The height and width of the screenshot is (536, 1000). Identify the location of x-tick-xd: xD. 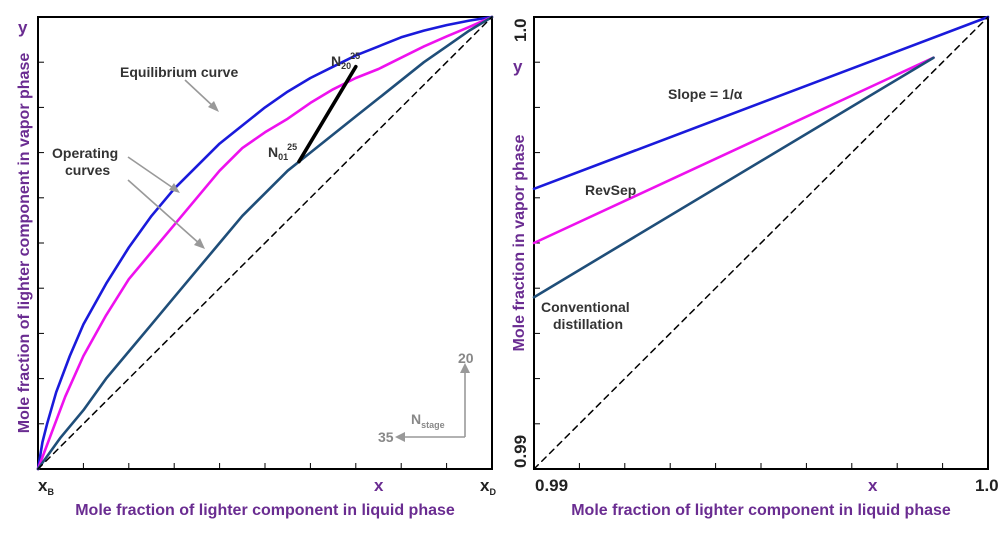
(488, 486).